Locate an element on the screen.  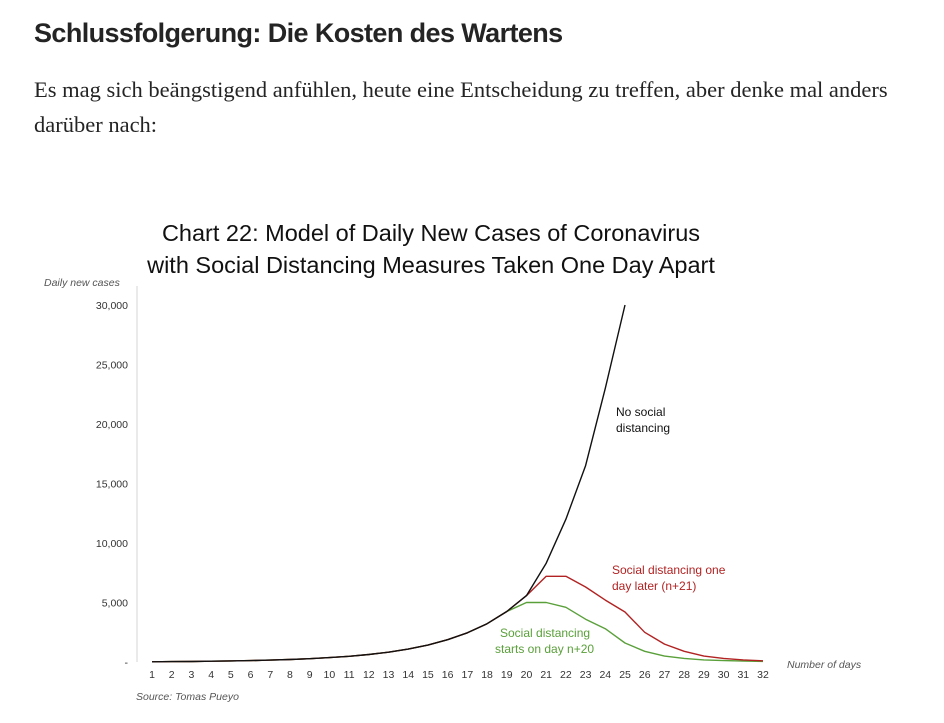
x-tick-label: 27 is located at coordinates (665, 675).